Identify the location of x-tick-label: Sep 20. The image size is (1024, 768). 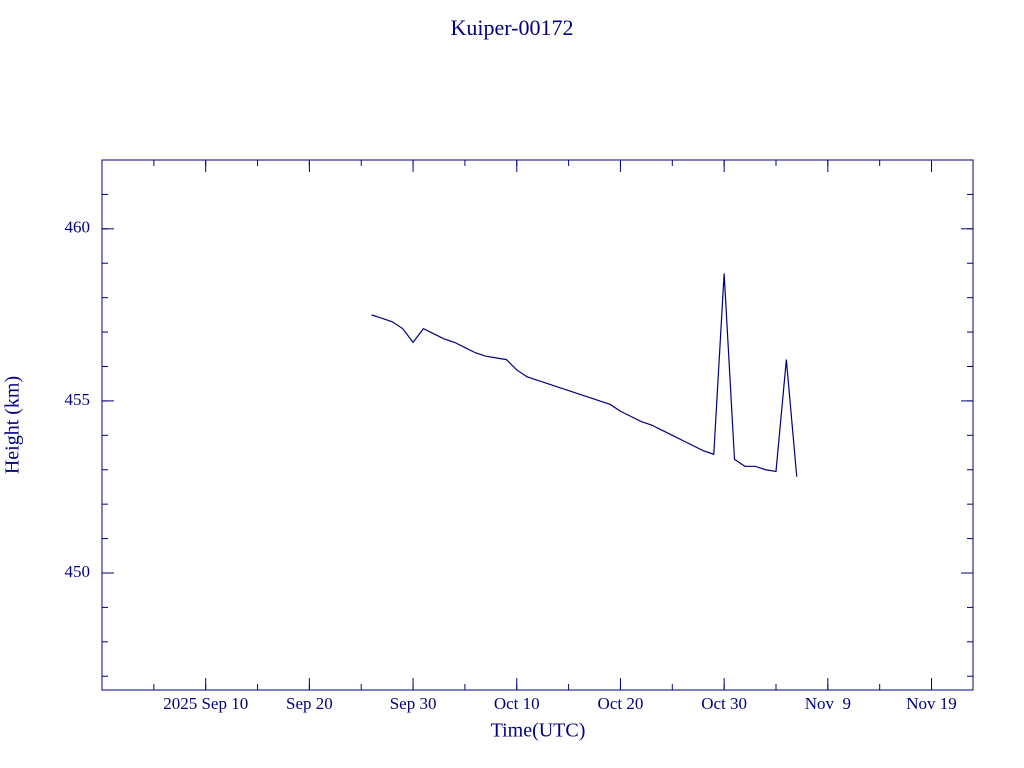
(309, 703).